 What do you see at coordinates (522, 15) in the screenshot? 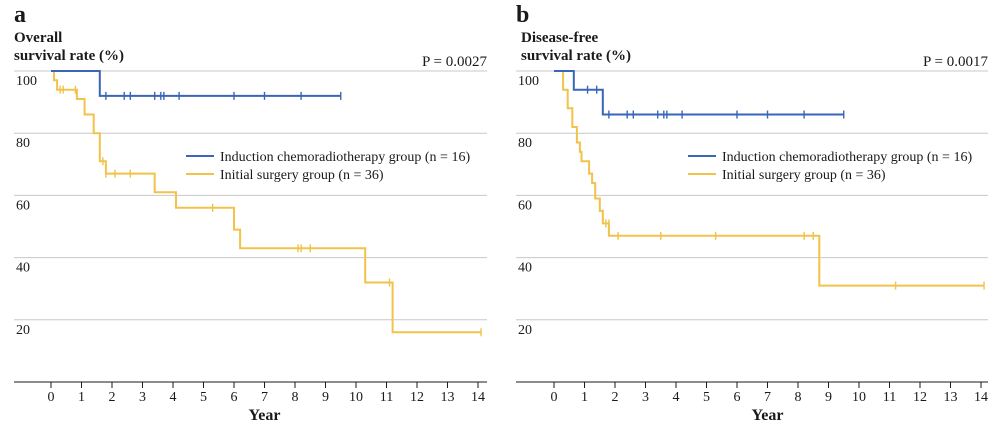
I see `panel-letter: b` at bounding box center [522, 15].